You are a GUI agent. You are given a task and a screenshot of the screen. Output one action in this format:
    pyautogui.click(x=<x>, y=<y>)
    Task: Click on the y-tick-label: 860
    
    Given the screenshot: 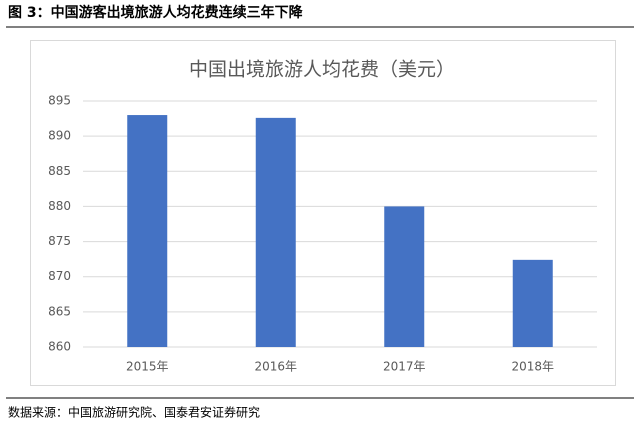 What is the action you would take?
    pyautogui.click(x=59, y=347)
    